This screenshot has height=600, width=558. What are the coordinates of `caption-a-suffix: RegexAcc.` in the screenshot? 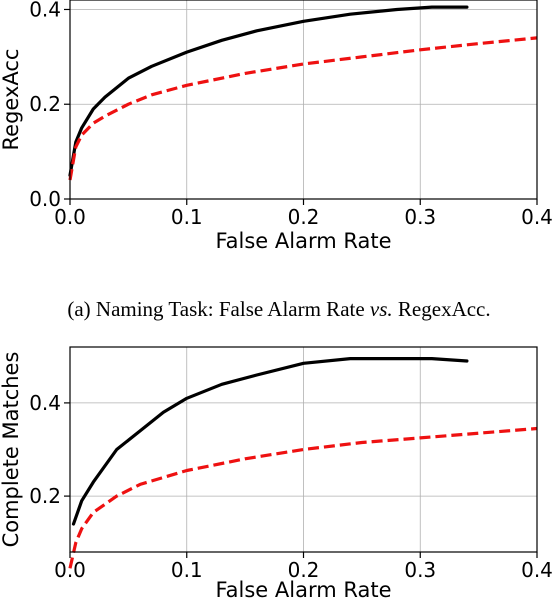 It's located at (442, 309).